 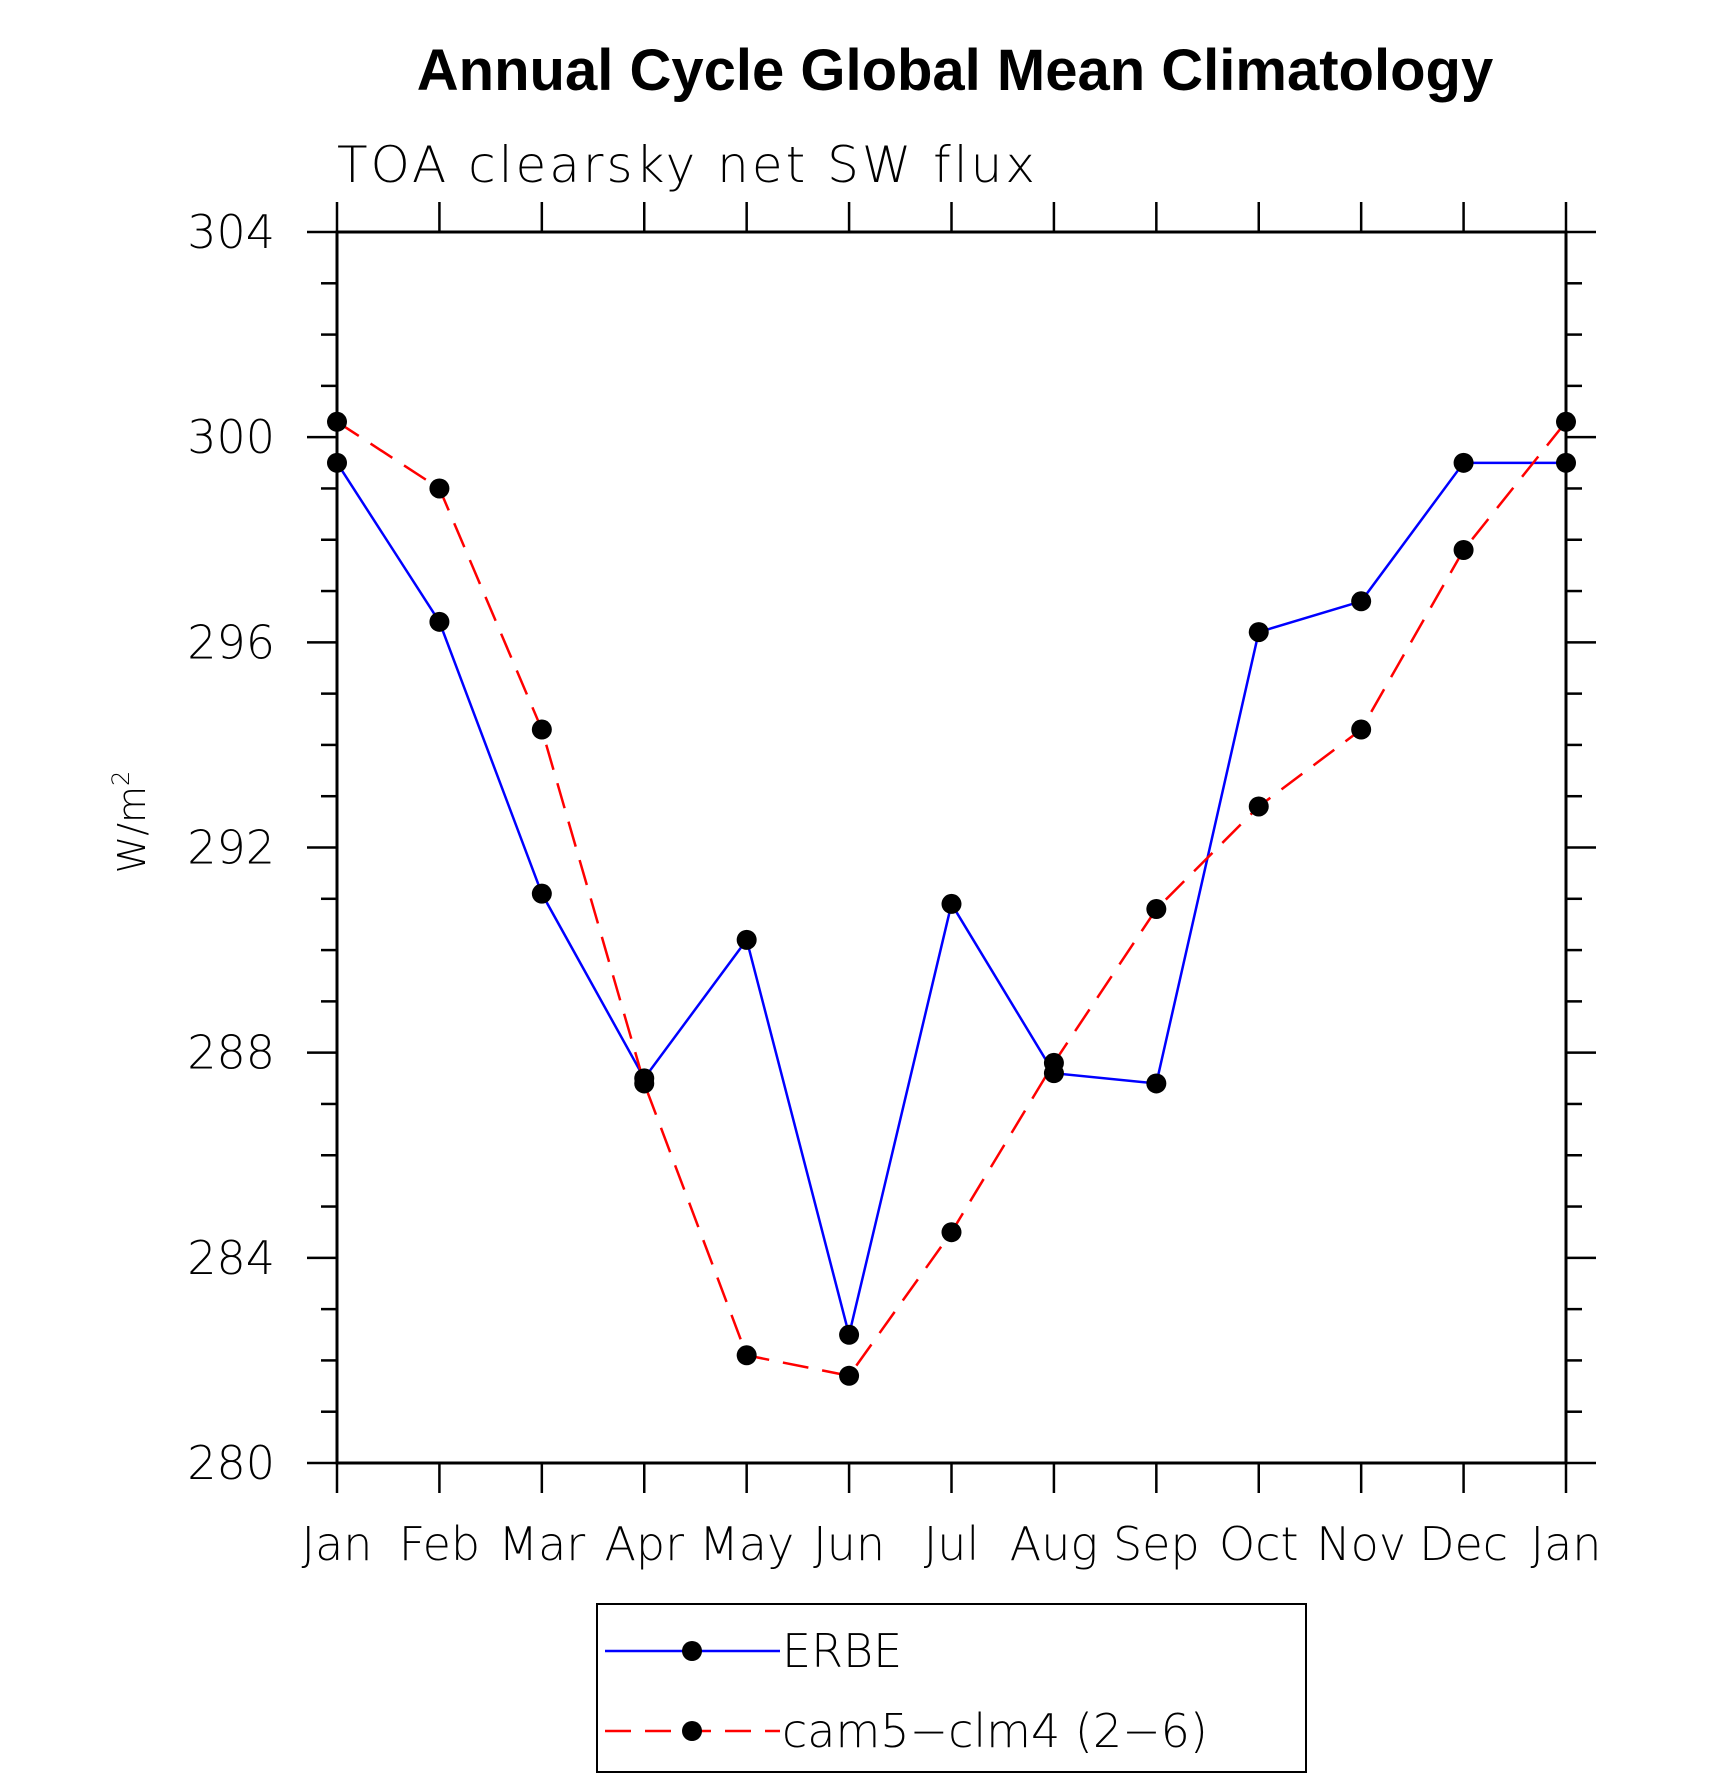 What do you see at coordinates (849, 1544) in the screenshot?
I see `x-tick-label: Jun` at bounding box center [849, 1544].